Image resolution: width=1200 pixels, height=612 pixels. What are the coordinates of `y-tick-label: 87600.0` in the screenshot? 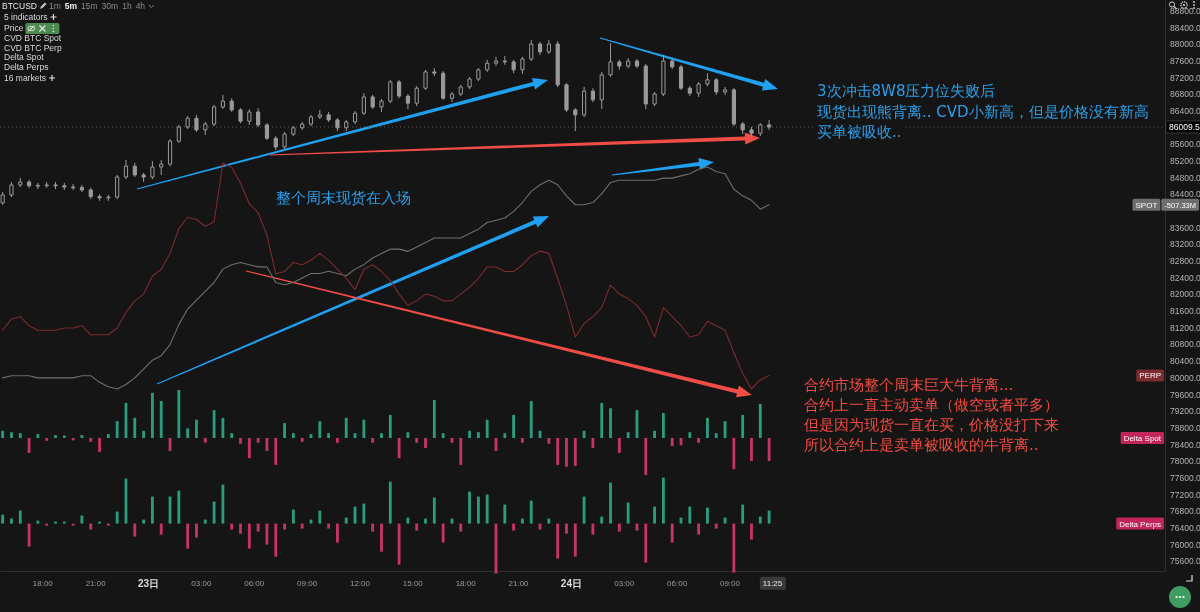 It's located at (1185, 60).